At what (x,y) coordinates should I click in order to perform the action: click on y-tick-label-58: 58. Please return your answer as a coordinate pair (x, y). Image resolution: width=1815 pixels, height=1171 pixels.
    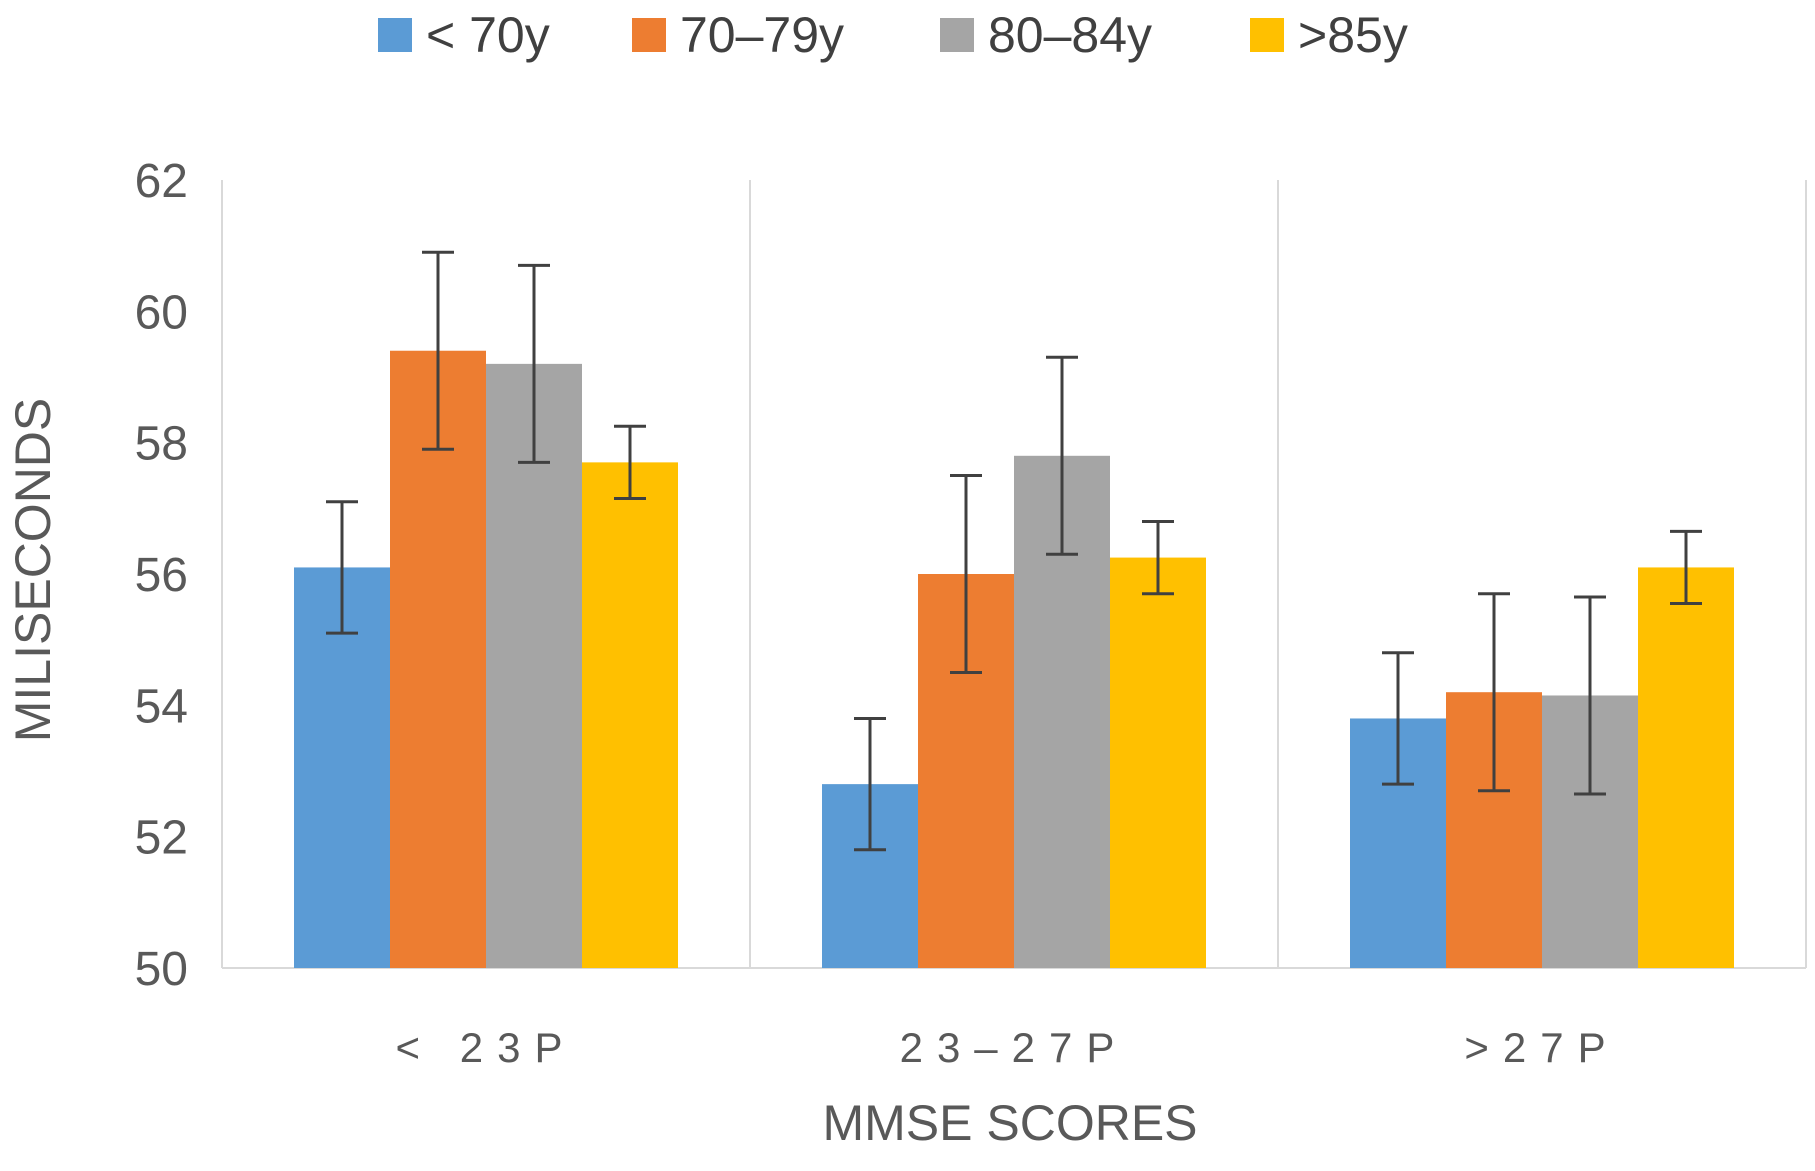
    Looking at the image, I should click on (161, 444).